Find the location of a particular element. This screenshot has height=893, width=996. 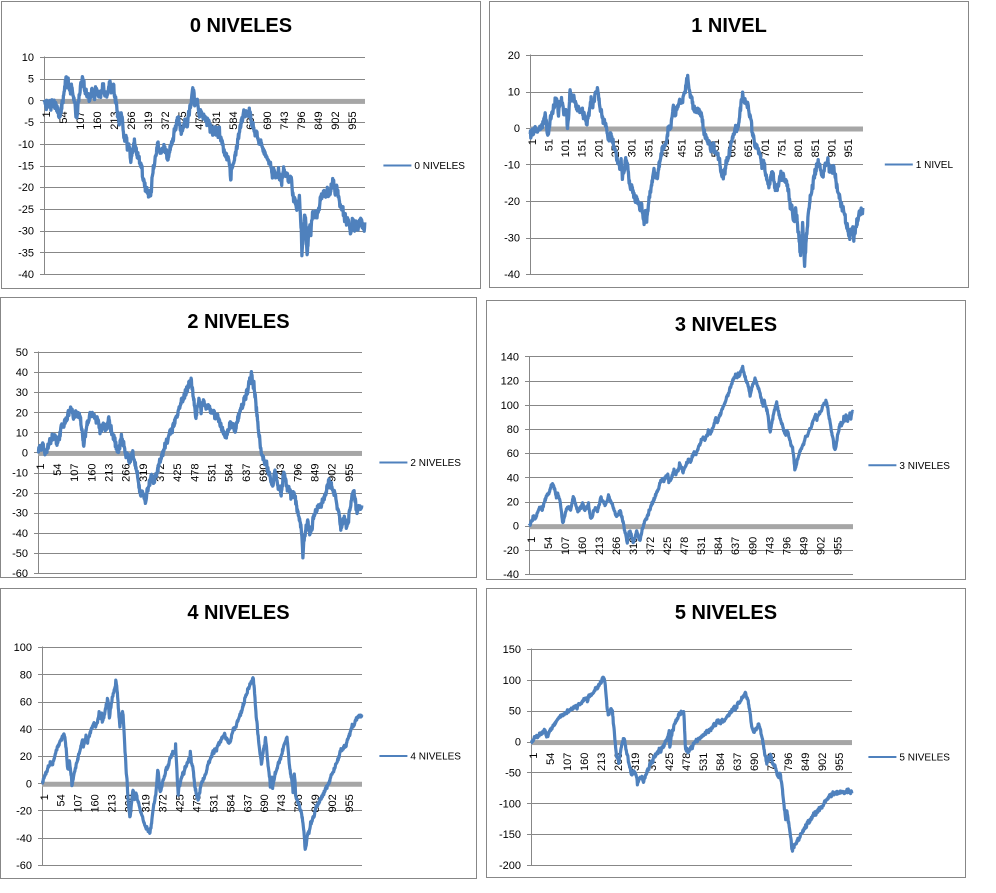

svg-text: 801 is located at coordinates (799, 148).